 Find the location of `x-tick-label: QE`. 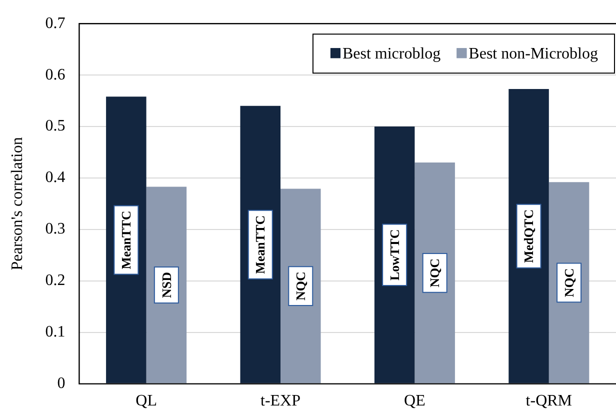

x-tick-label: QE is located at coordinates (415, 401).